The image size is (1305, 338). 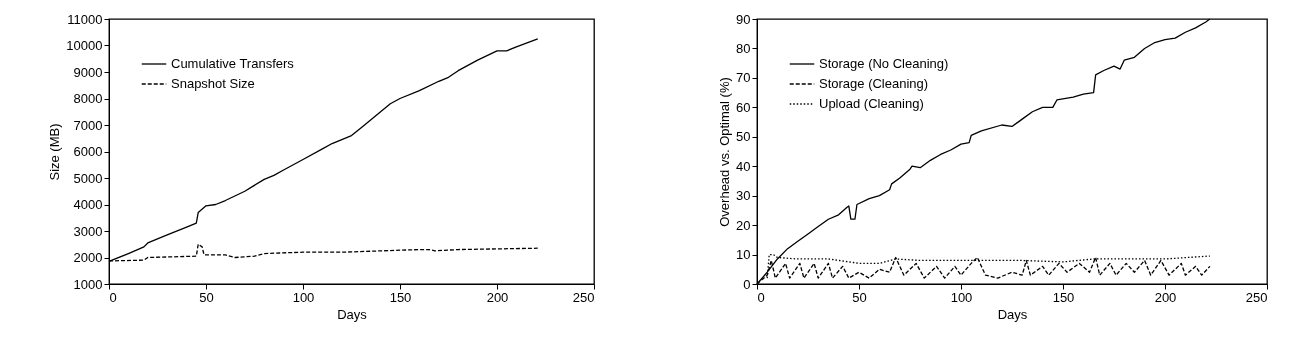 I want to click on y-tick-label: 80, so click(x=743, y=48).